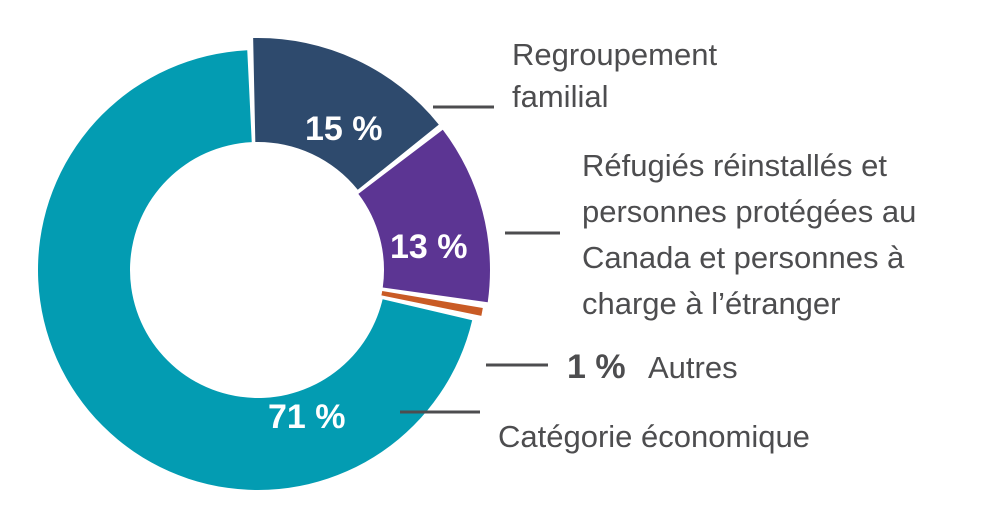 This screenshot has width=990, height=532. What do you see at coordinates (596, 367) in the screenshot?
I see `slice-value-label-autres: 1 %` at bounding box center [596, 367].